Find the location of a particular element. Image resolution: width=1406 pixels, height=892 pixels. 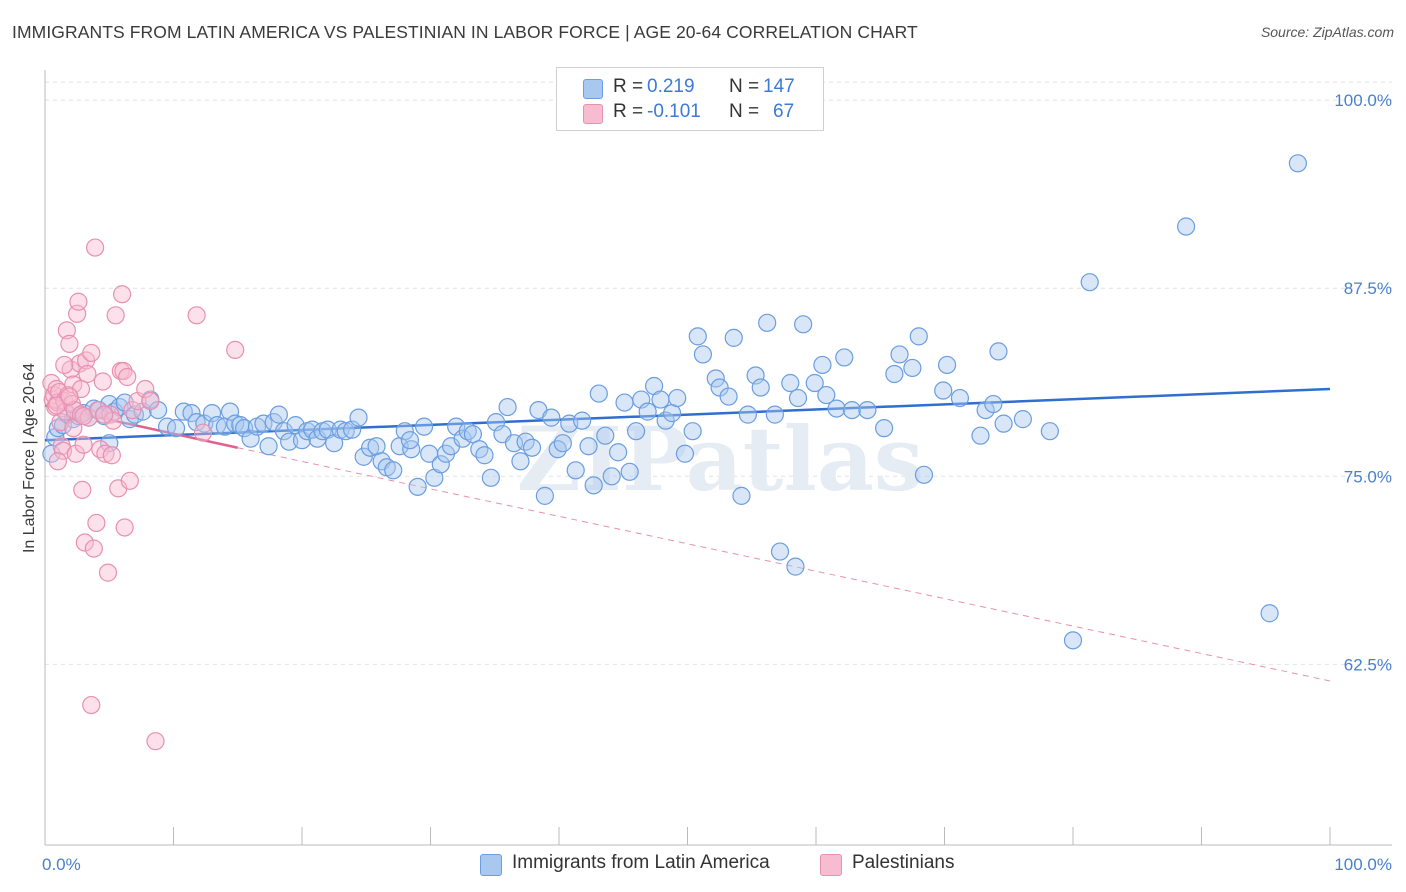

source-label: Source: ZipAtlas.com is located at coordinates (1327, 32).